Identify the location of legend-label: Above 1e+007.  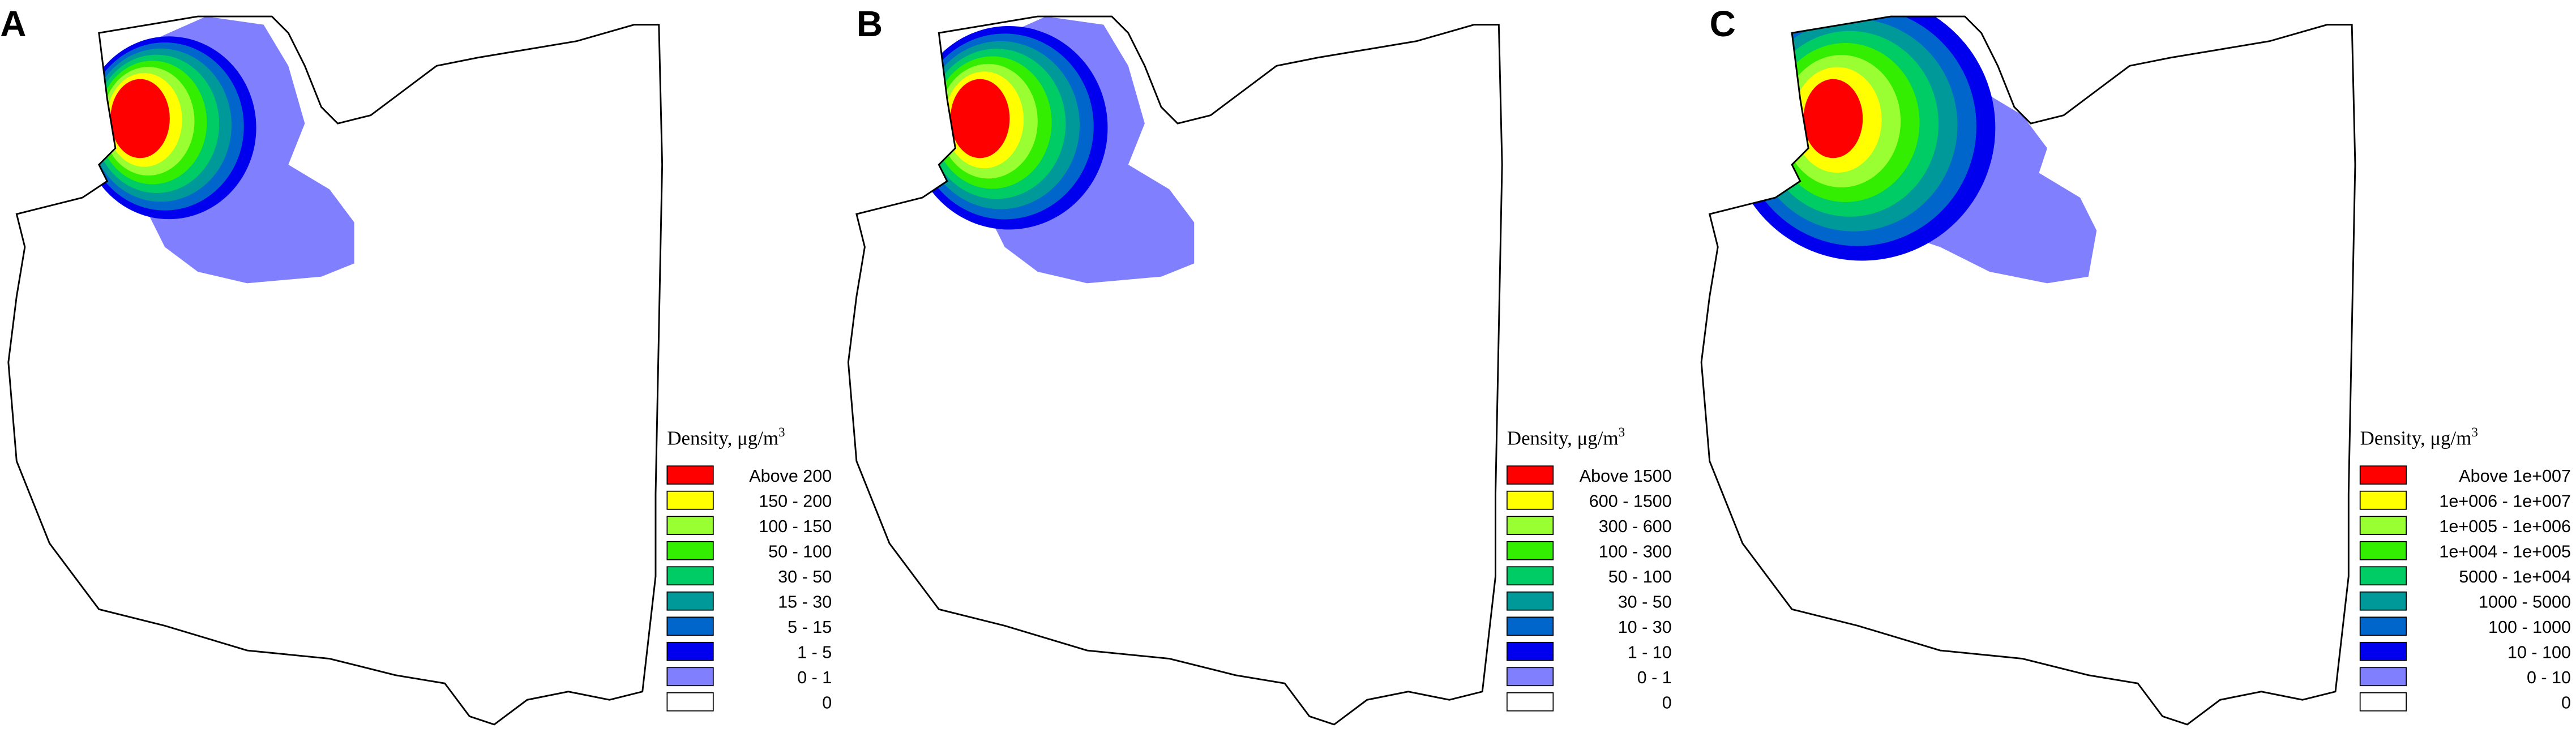
(2515, 476).